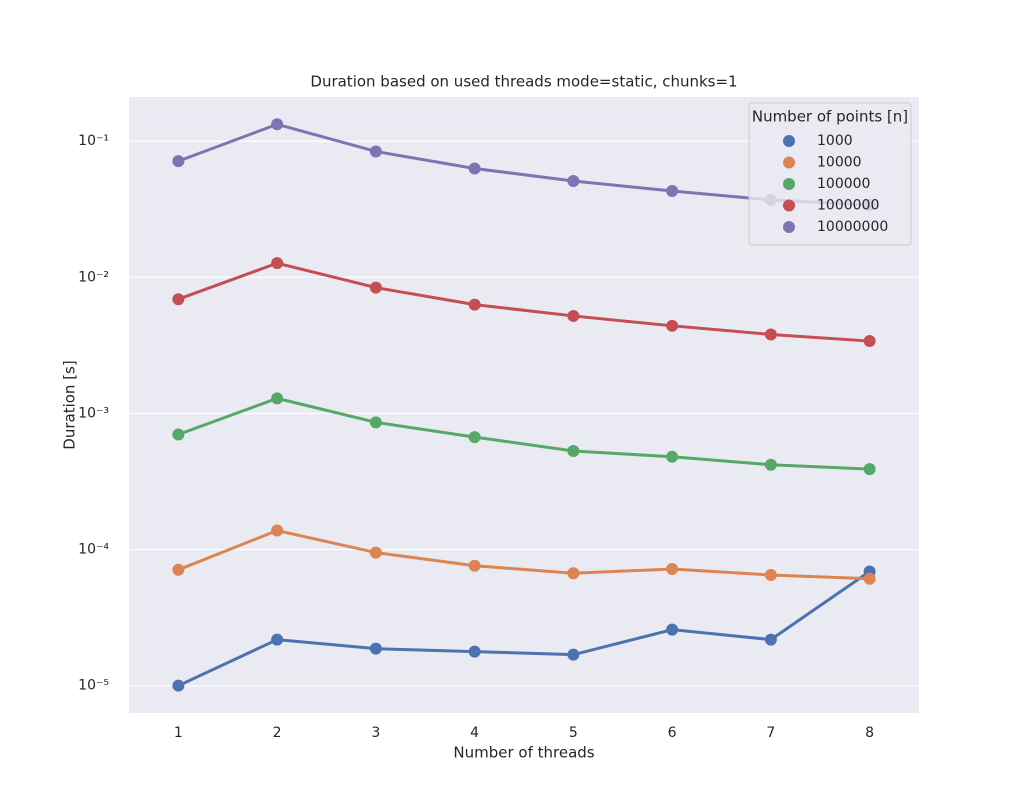 The height and width of the screenshot is (806, 1022). I want to click on x-tick-label: 8, so click(869, 733).